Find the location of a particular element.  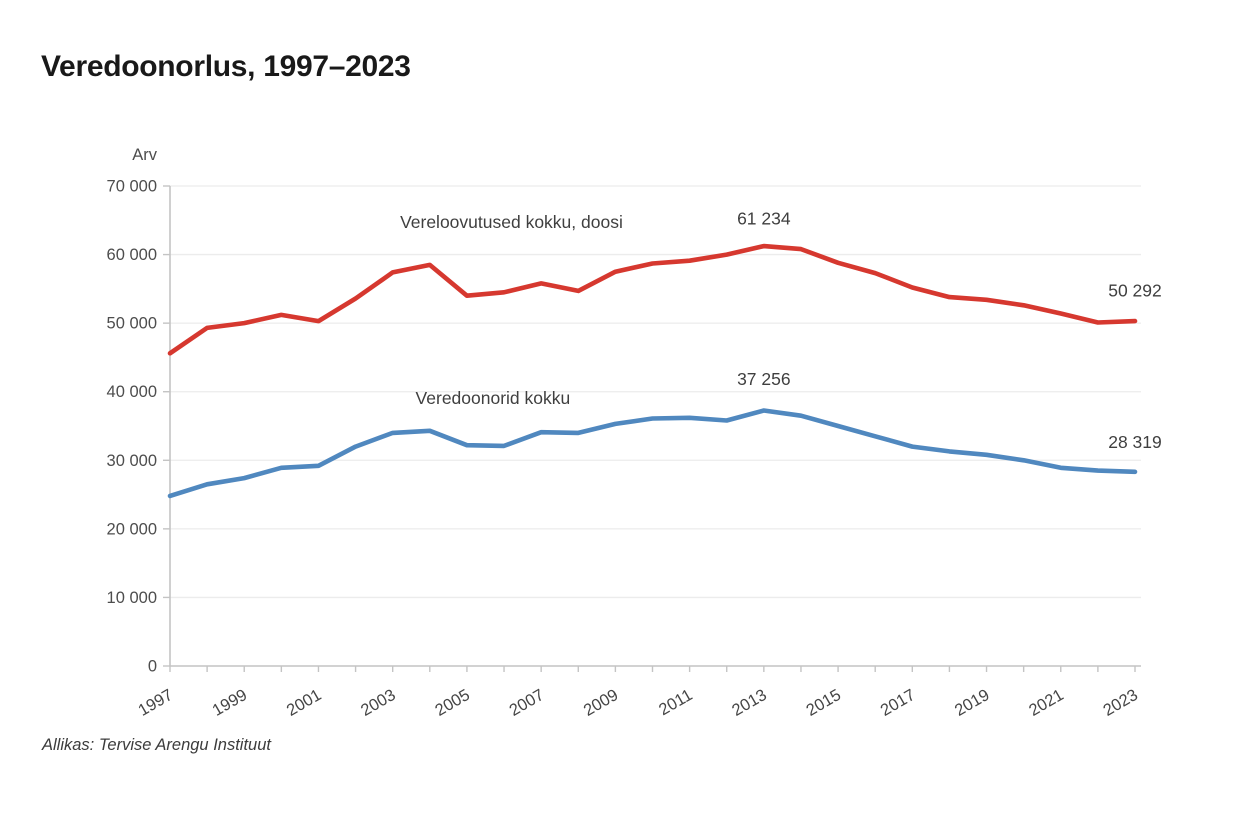

x-tick-label: 2003 is located at coordinates (378, 703).